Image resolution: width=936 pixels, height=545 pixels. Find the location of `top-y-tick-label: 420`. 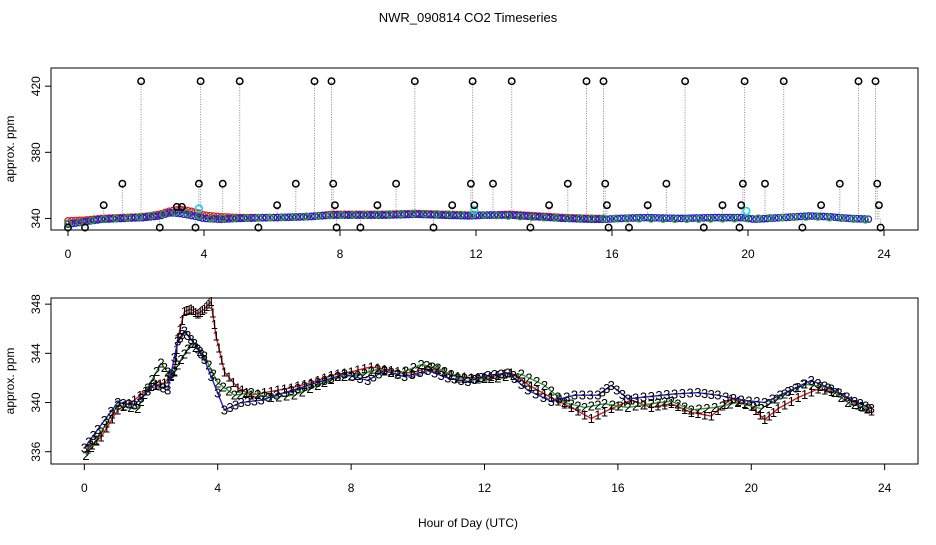

top-y-tick-label: 420 is located at coordinates (36, 86).